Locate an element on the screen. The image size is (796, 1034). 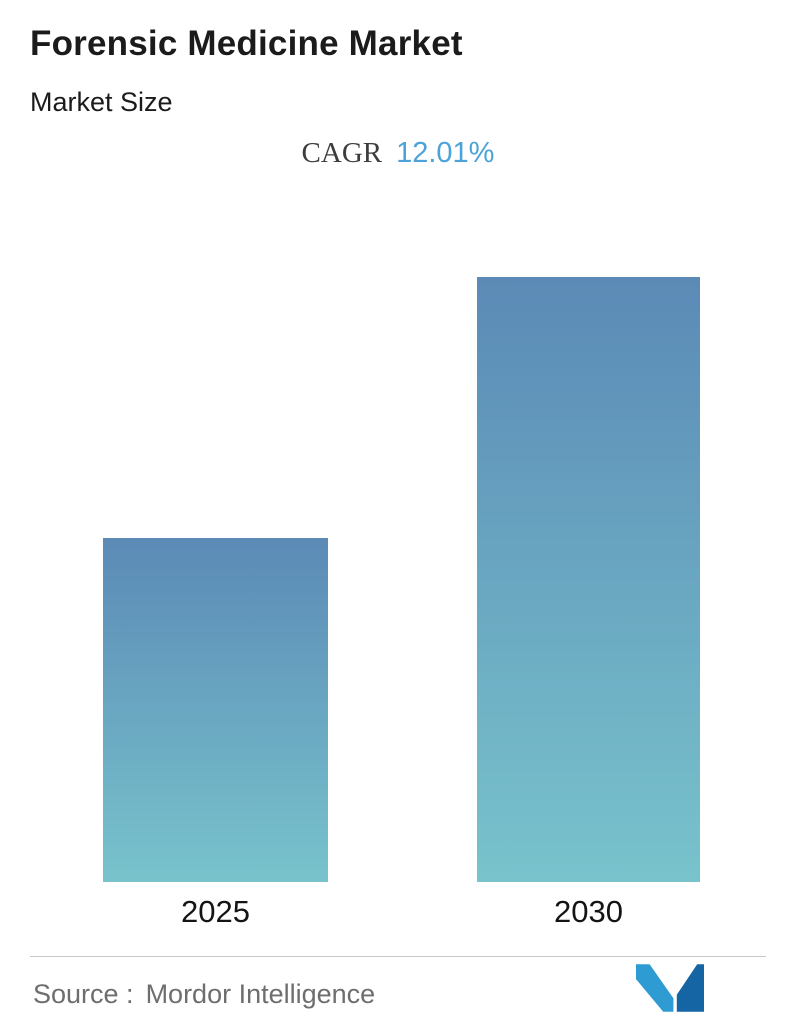
footer-divider is located at coordinates (398, 956).